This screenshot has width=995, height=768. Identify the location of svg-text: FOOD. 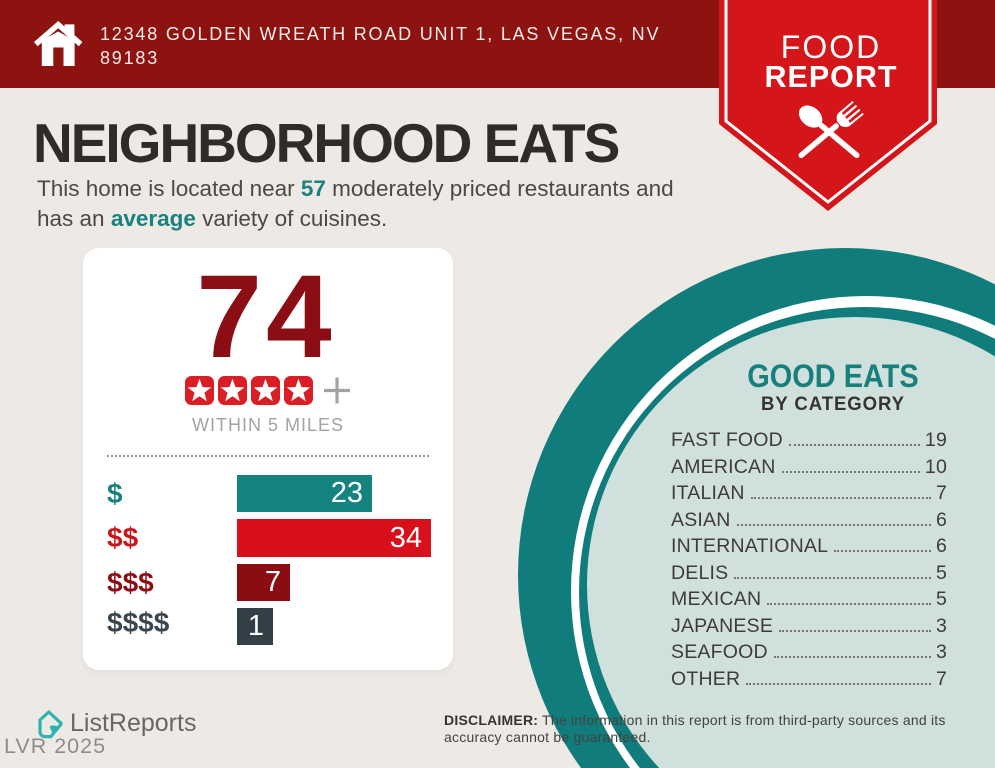
(831, 47).